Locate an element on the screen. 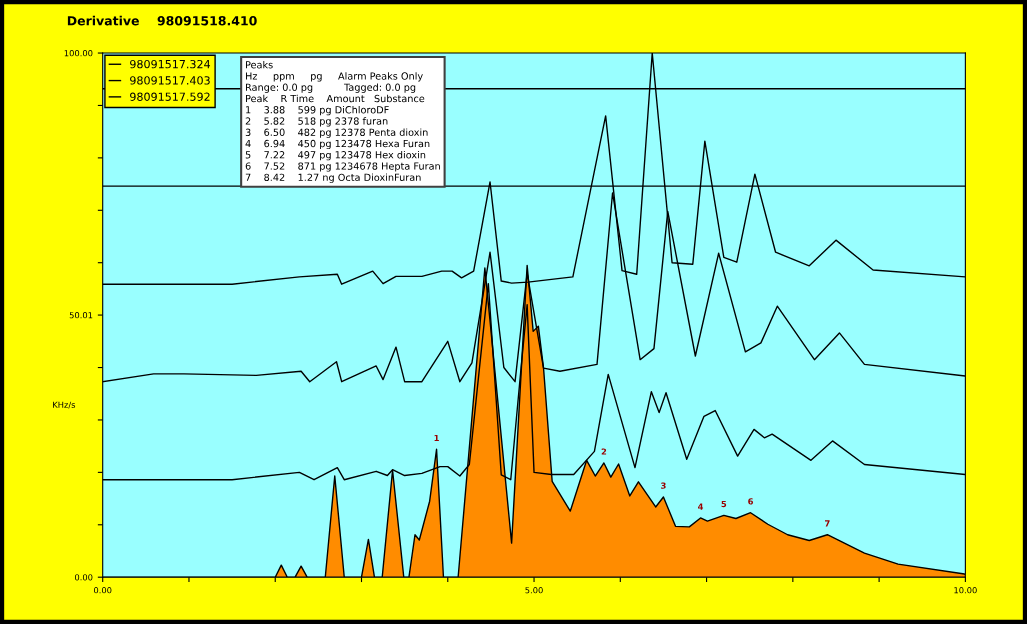 The width and height of the screenshot is (1027, 624). annotation: Range: 0.0 pg Tagged: 0.0 pg is located at coordinates (331, 88).